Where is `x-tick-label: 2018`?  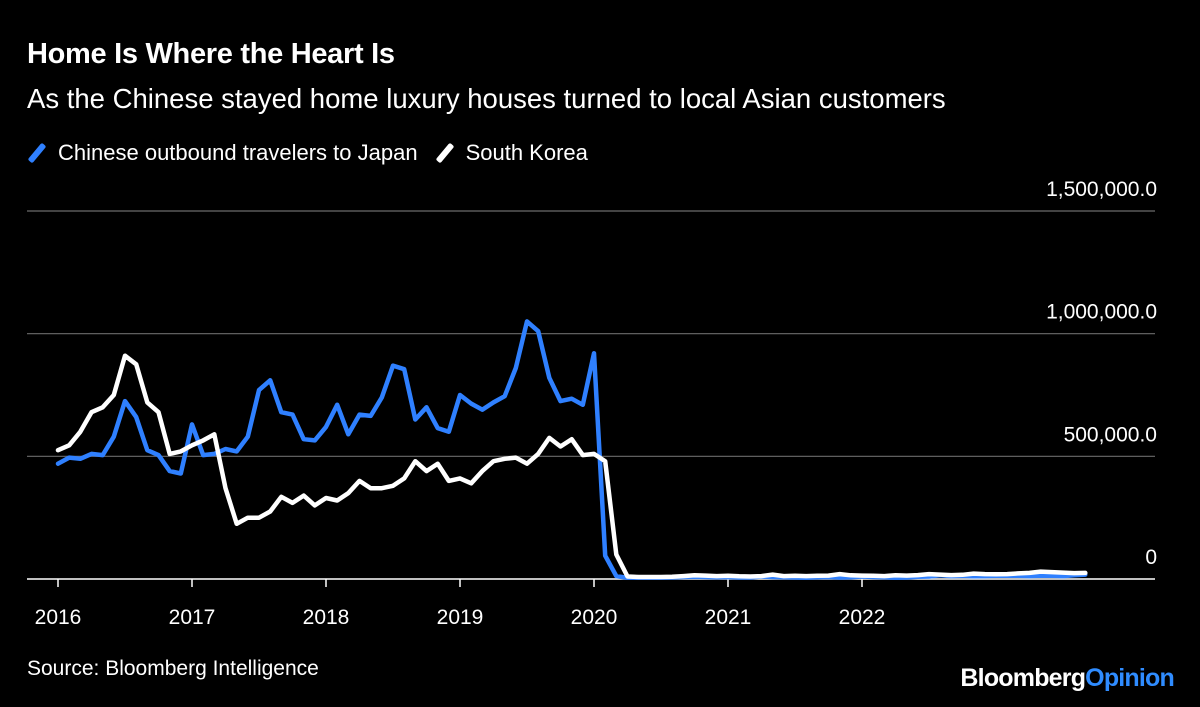 x-tick-label: 2018 is located at coordinates (326, 617).